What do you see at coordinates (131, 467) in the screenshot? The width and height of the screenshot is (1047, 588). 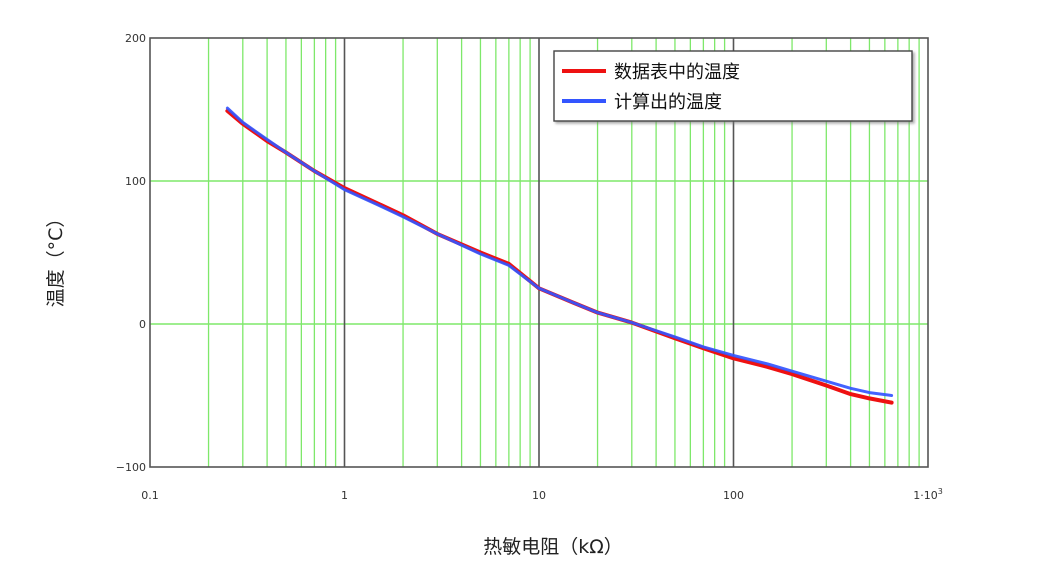 I see `y-tick-label: −100` at bounding box center [131, 467].